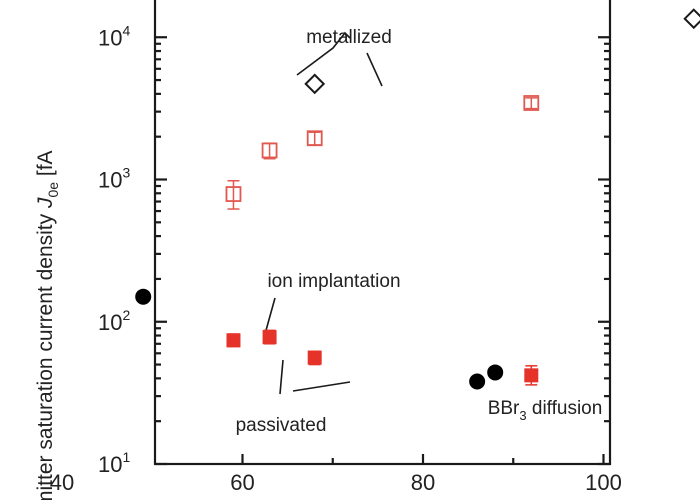 This screenshot has height=500, width=700. What do you see at coordinates (423, 482) in the screenshot?
I see `x-tick-label: 80` at bounding box center [423, 482].